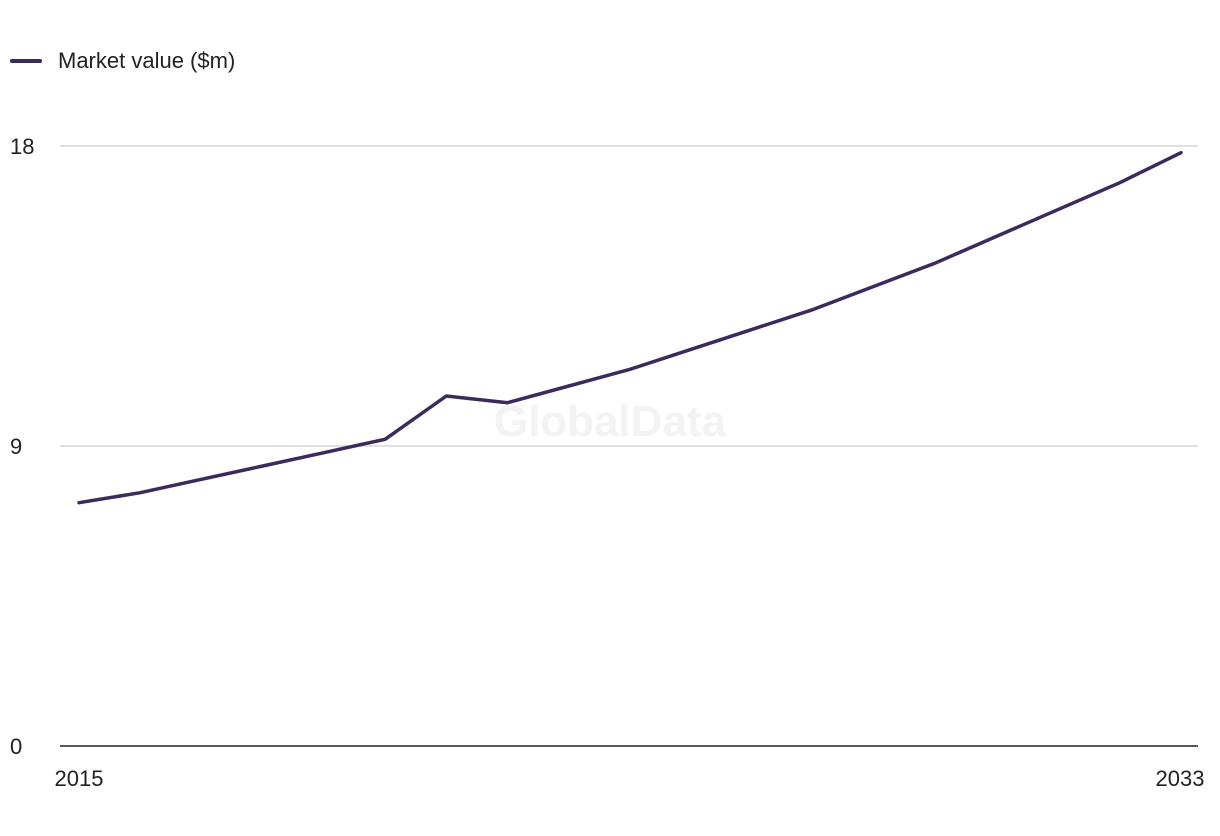 The width and height of the screenshot is (1220, 836). I want to click on y-tick-label-9: 9, so click(16, 446).